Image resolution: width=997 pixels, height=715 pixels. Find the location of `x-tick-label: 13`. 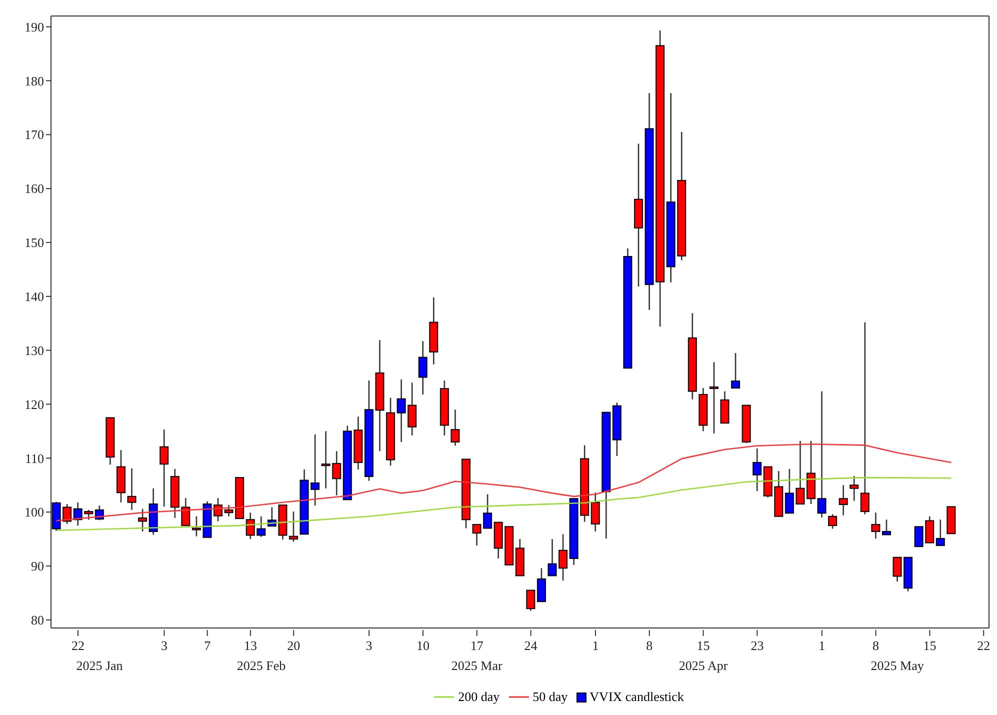

x-tick-label: 13 is located at coordinates (250, 645).